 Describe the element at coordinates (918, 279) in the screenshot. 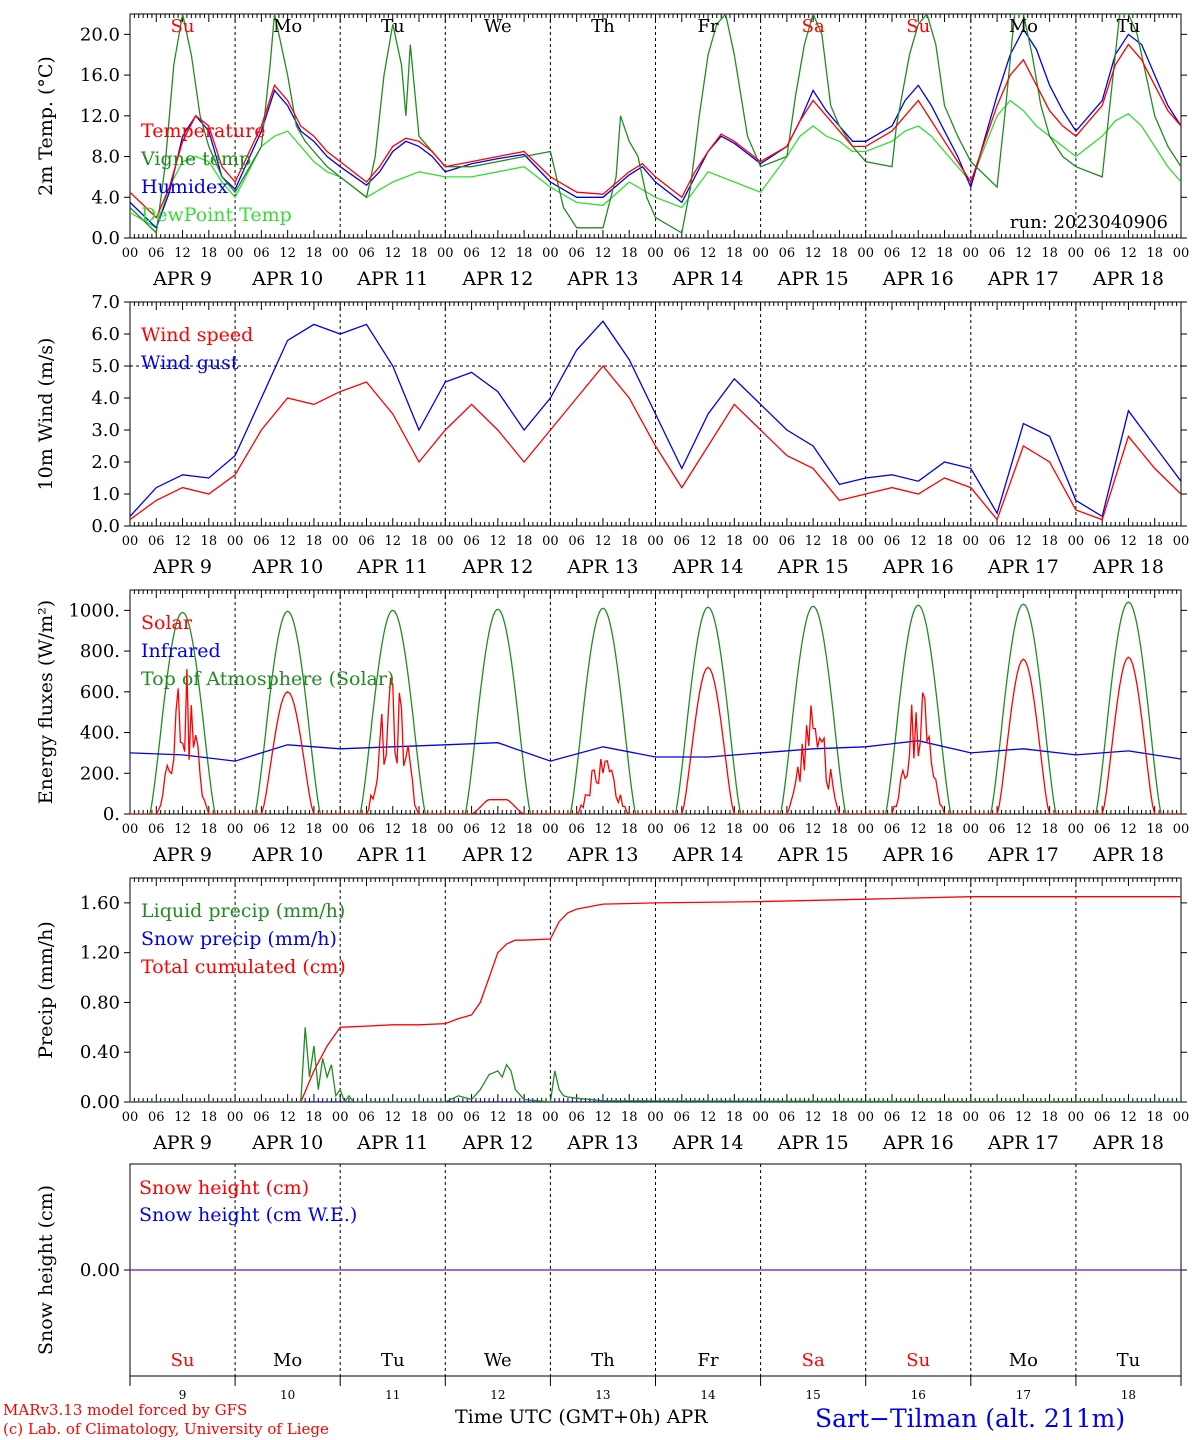

I see `date-label: APR 16` at that location.